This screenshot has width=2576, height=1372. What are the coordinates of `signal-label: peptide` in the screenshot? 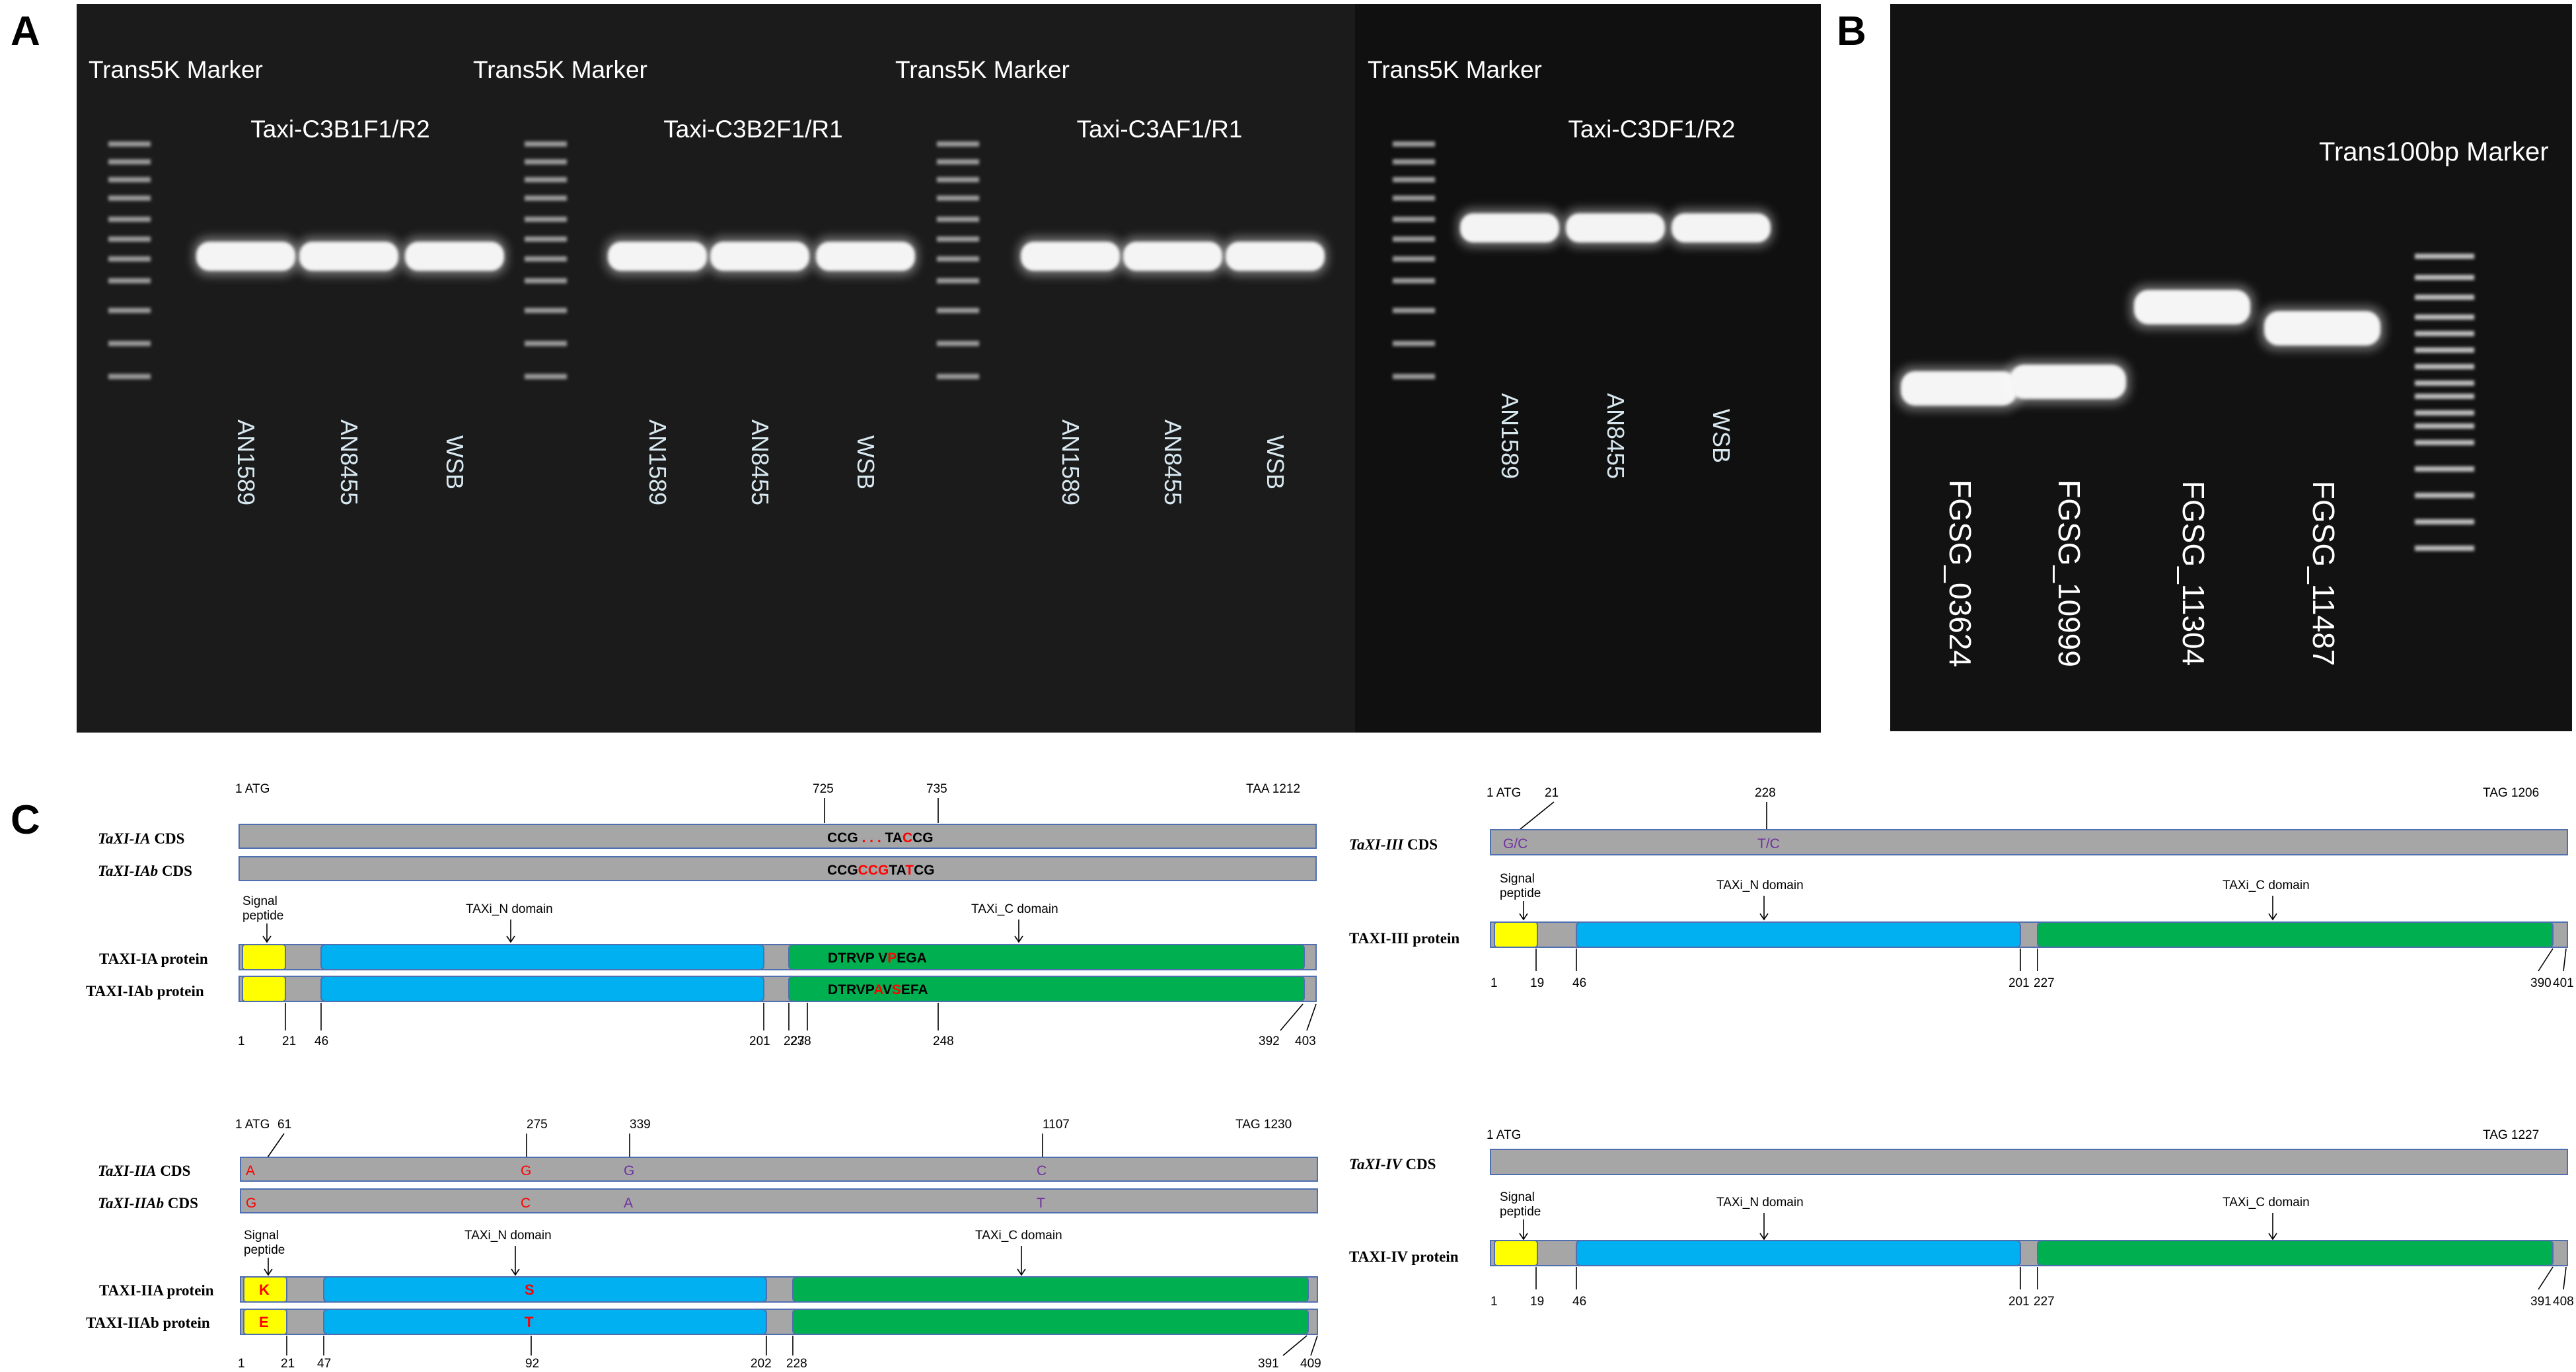 It's located at (1520, 893).